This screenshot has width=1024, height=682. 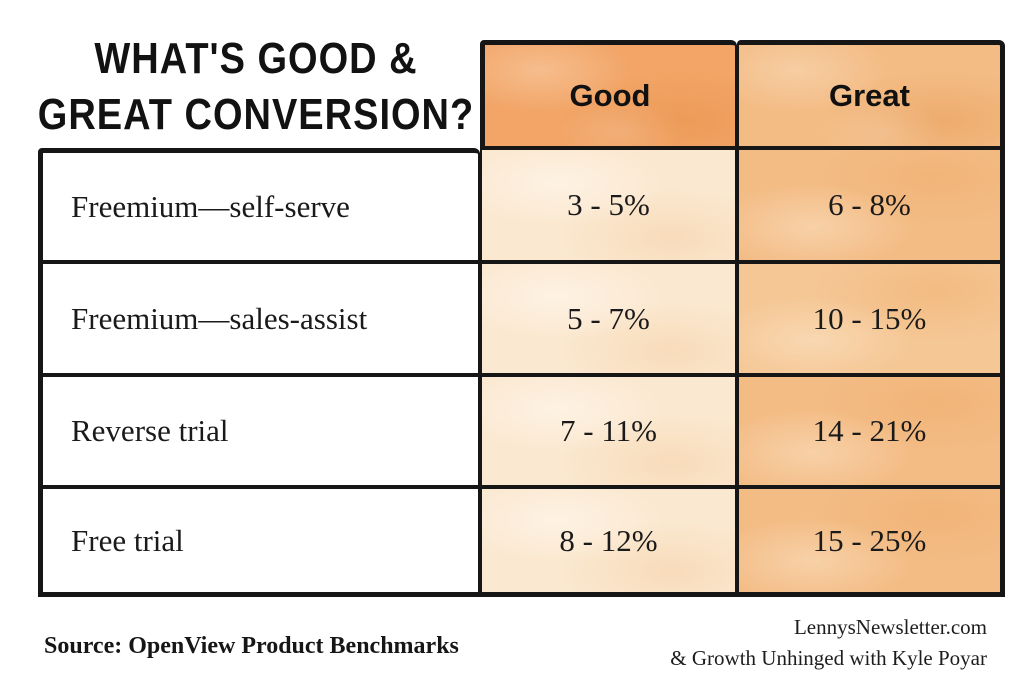 What do you see at coordinates (871, 318) in the screenshot?
I see `cell-great-freemium-sales-assist: 10 - 15%` at bounding box center [871, 318].